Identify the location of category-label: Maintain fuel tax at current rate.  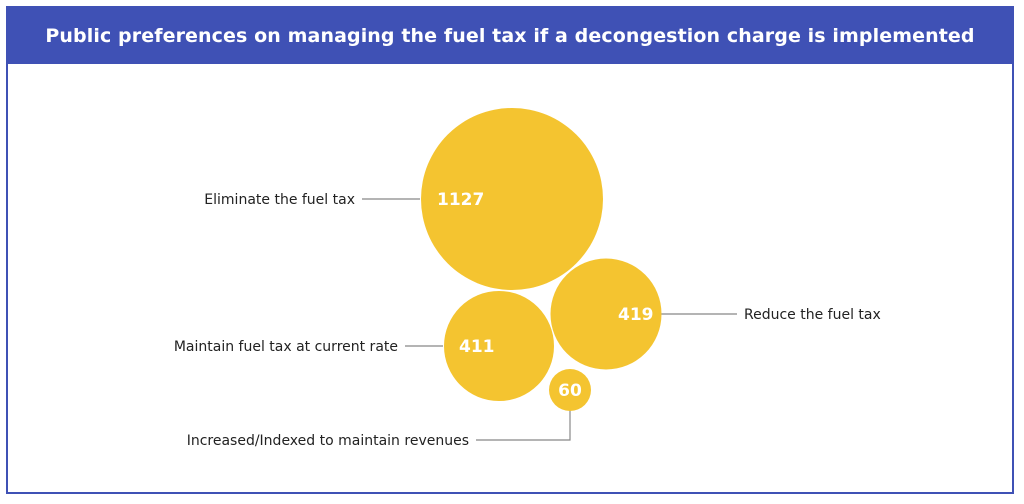
(286, 347).